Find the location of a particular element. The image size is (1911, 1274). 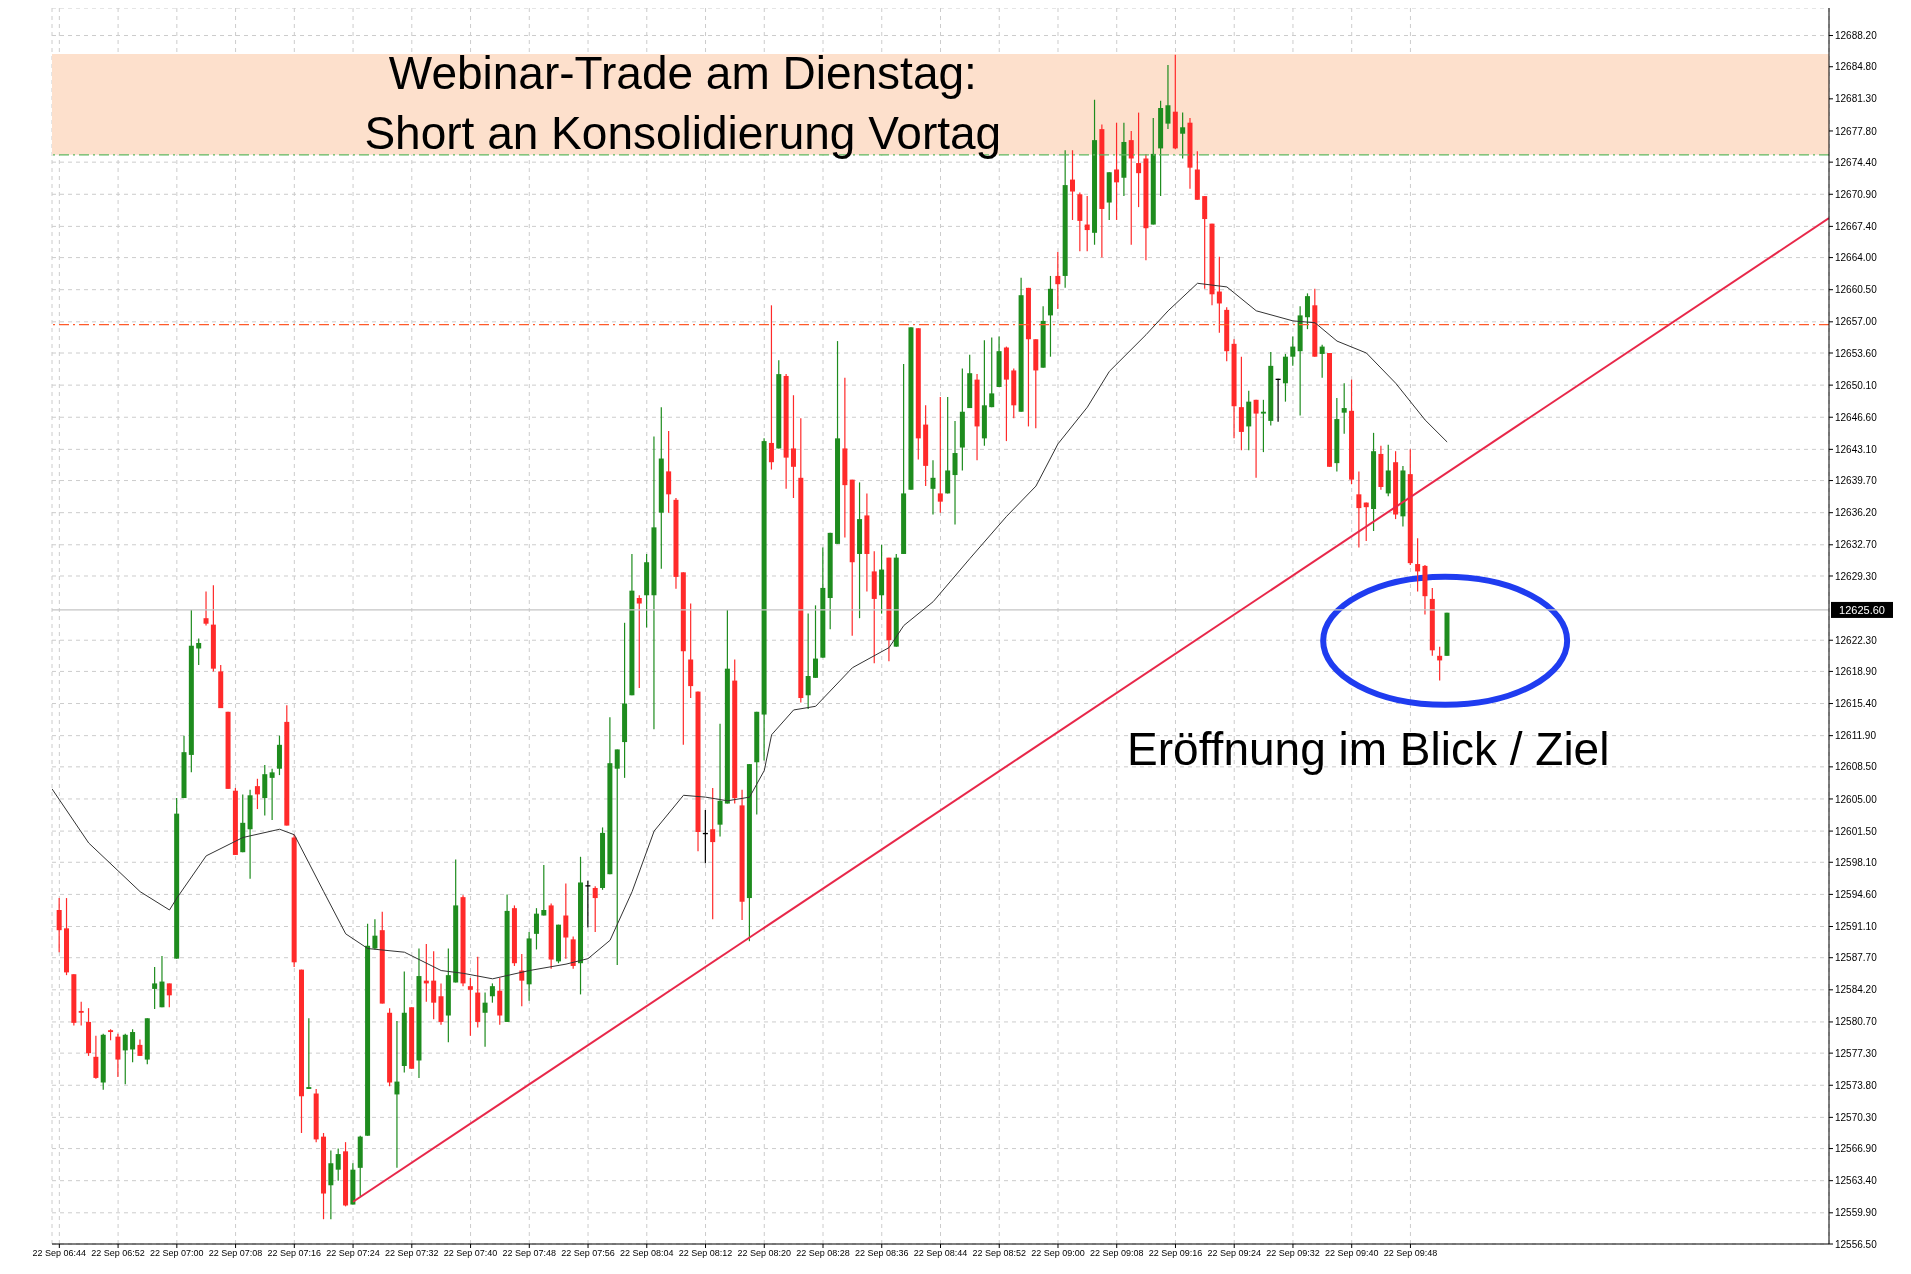

x-tick-label: 22 Sep 07:32 is located at coordinates (412, 1253).